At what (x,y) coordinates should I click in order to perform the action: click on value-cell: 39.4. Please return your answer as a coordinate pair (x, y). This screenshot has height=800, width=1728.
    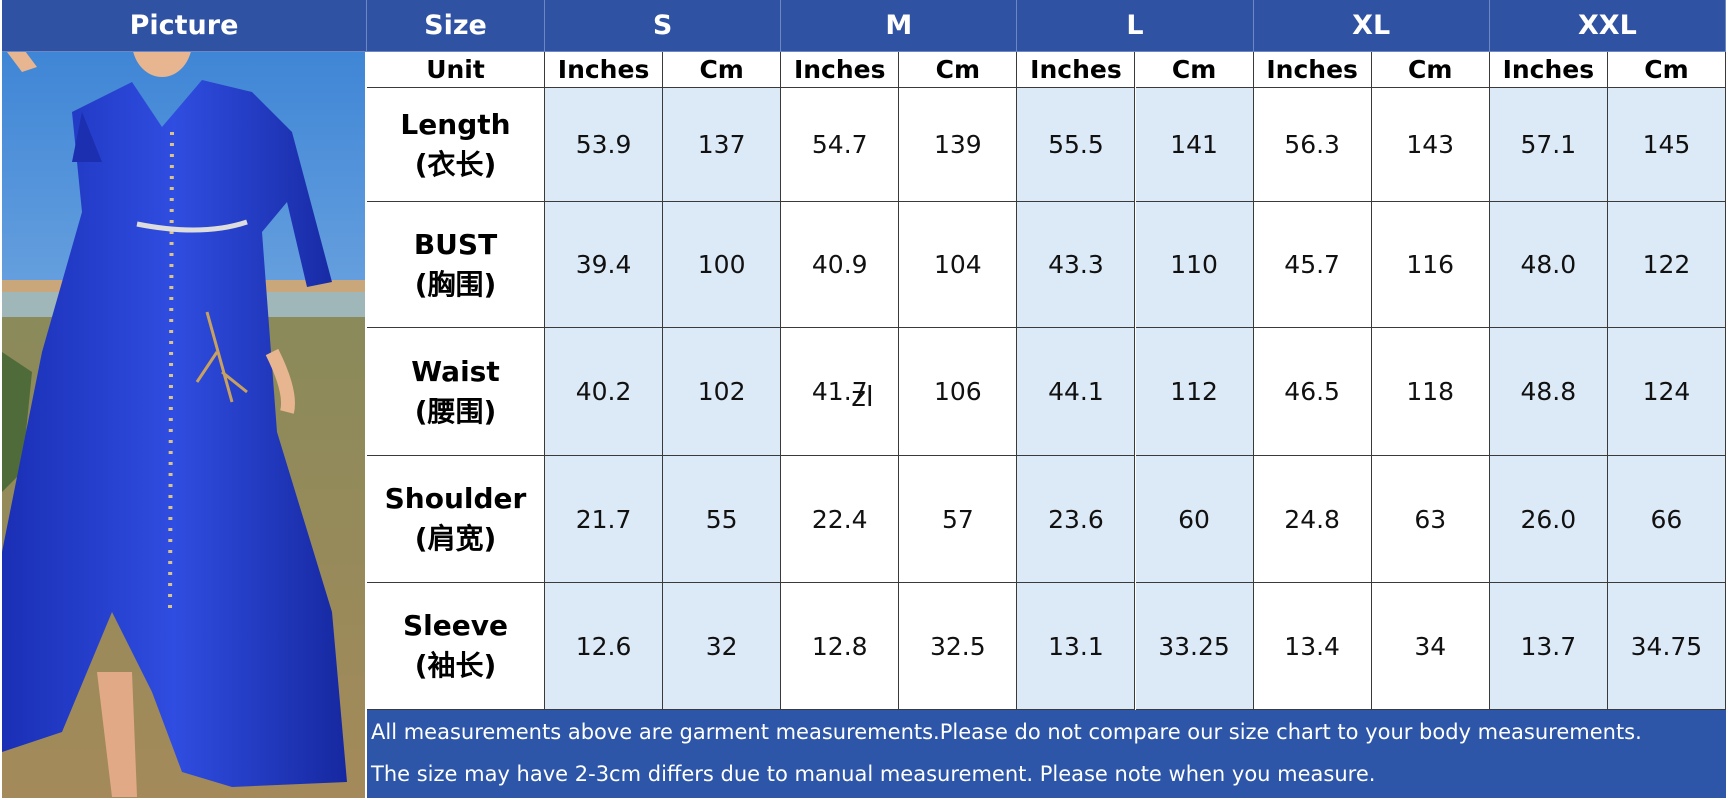
    Looking at the image, I should click on (604, 265).